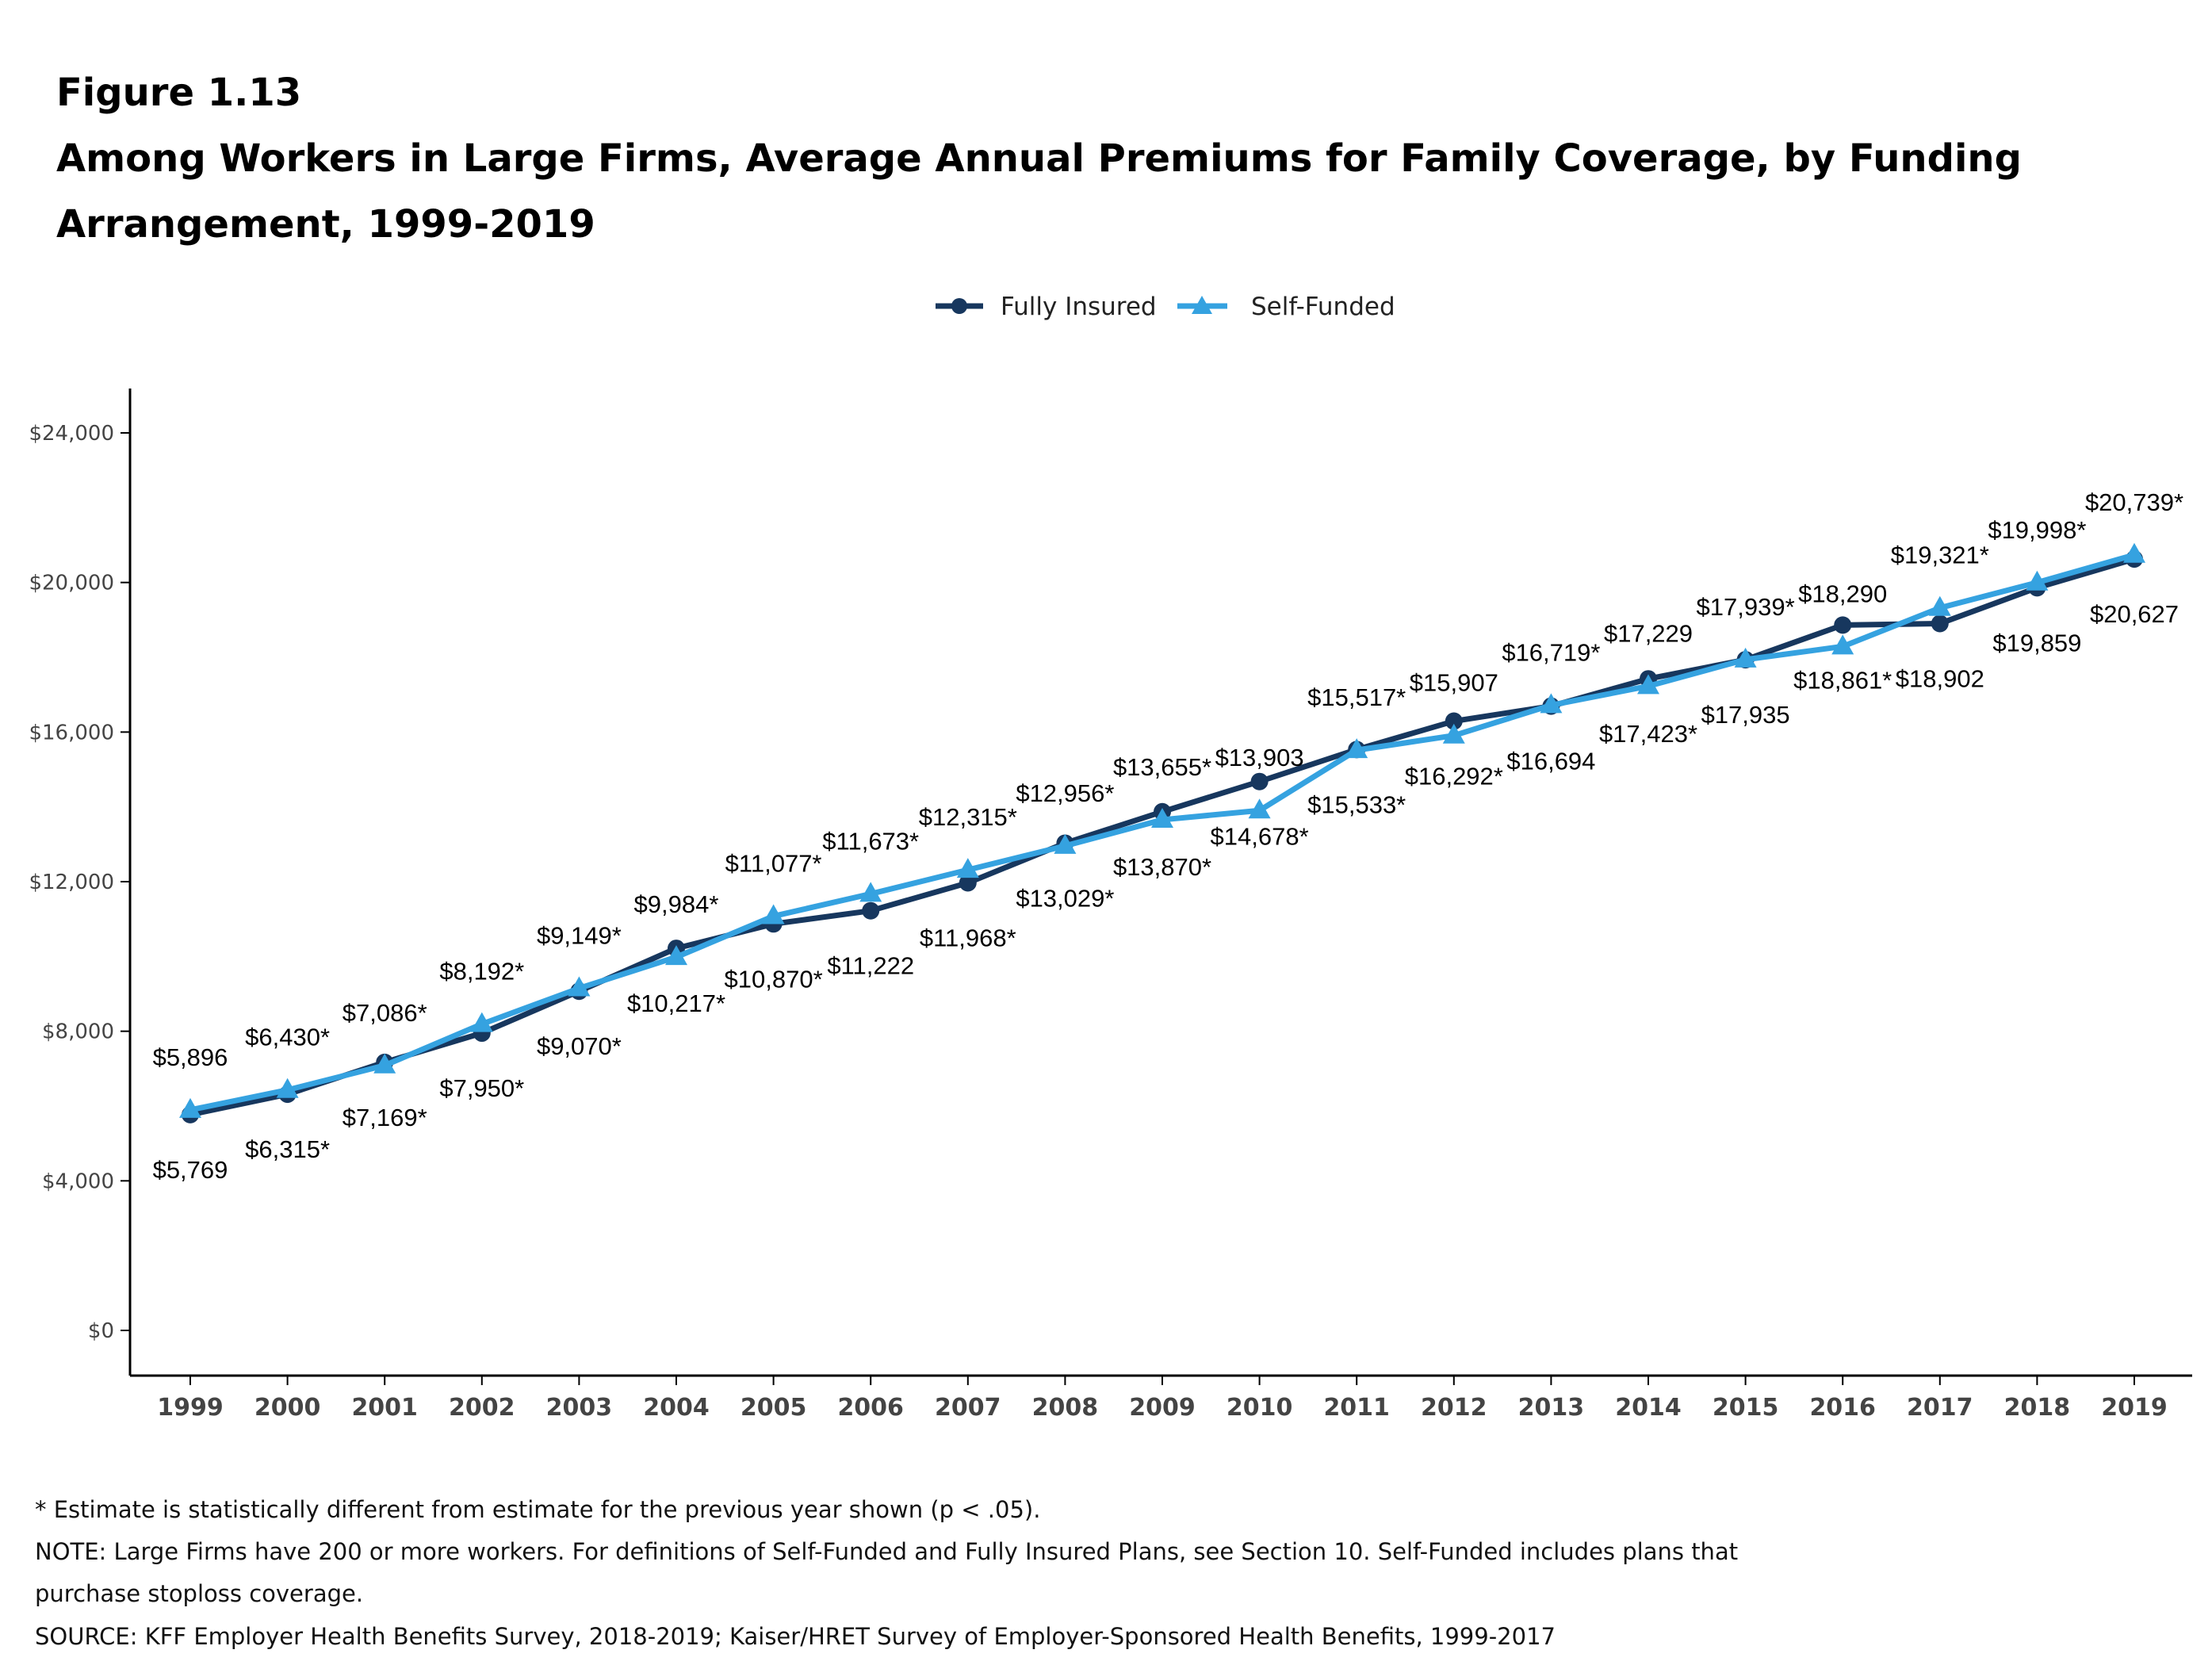  I want to click on data-label-fully-insured: $11,222, so click(870, 966).